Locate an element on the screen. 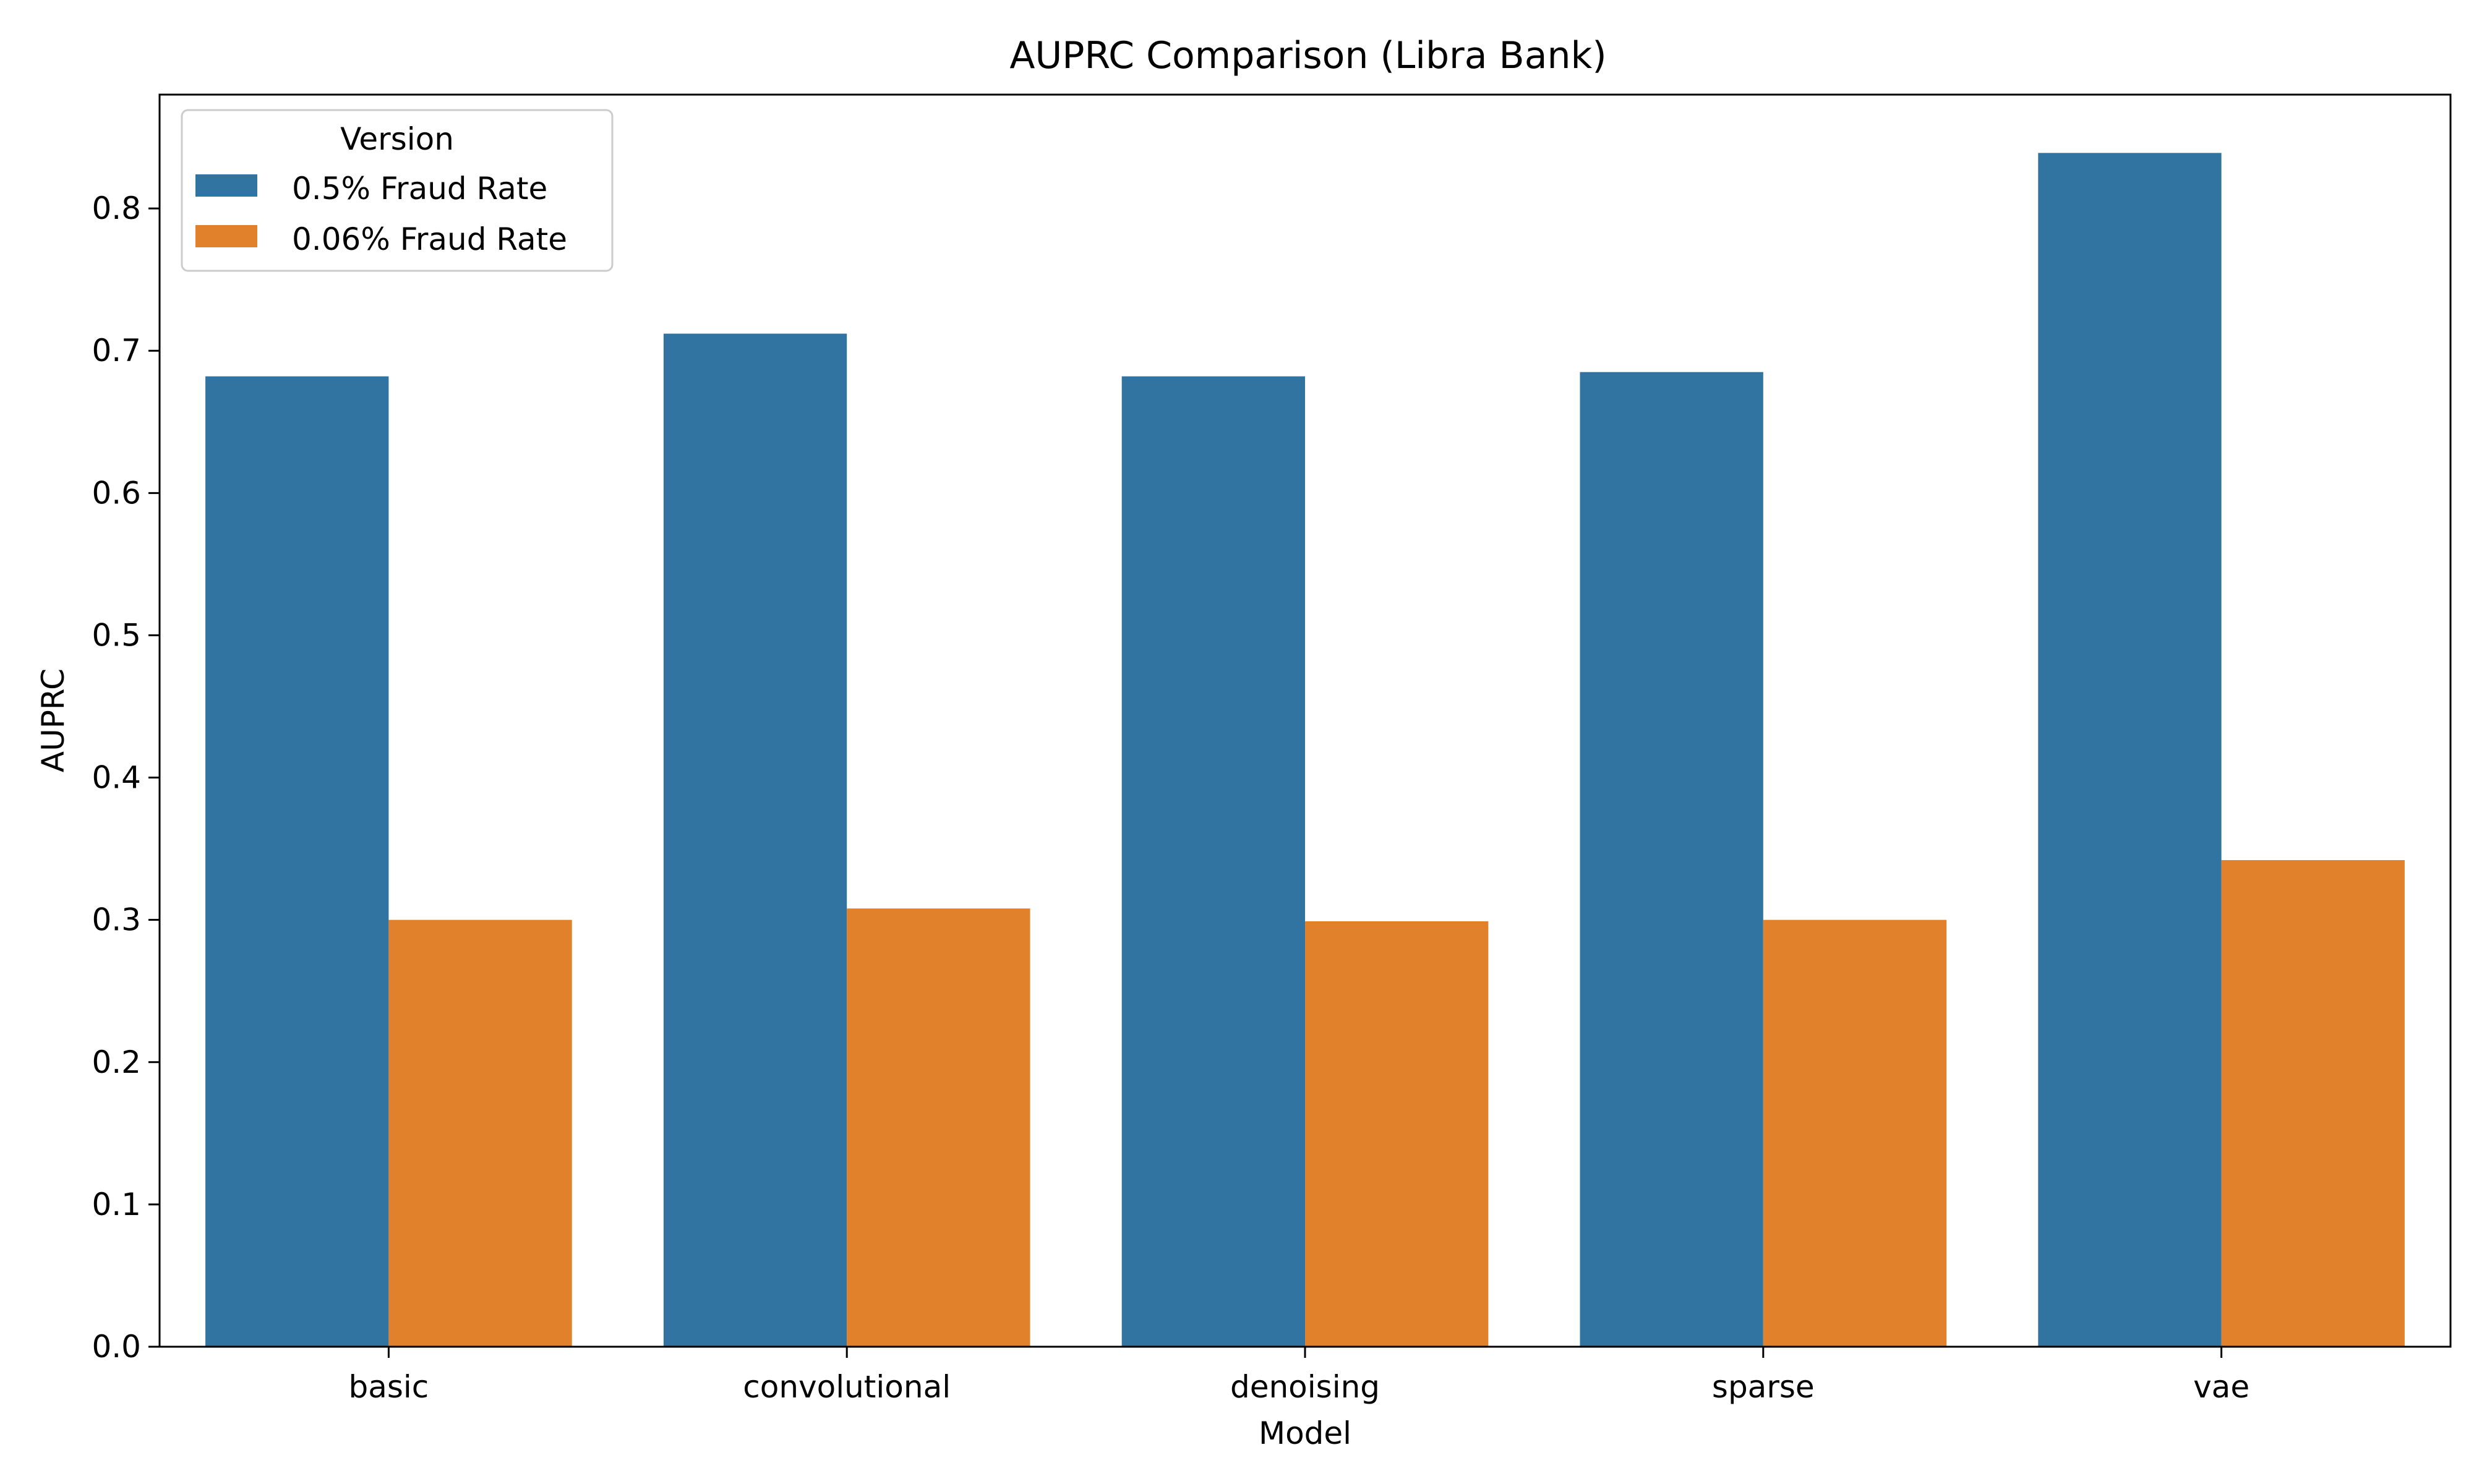 This screenshot has width=2474, height=1484. chart-title: AUPRC Comparison (Libra Bank) is located at coordinates (1307, 55).